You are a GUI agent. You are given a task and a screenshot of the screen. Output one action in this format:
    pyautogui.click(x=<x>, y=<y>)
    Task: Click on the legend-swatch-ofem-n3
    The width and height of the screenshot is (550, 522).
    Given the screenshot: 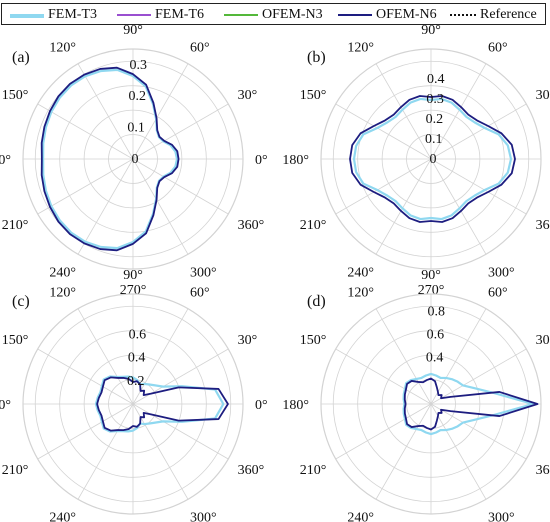 What is the action you would take?
    pyautogui.click(x=241, y=15)
    